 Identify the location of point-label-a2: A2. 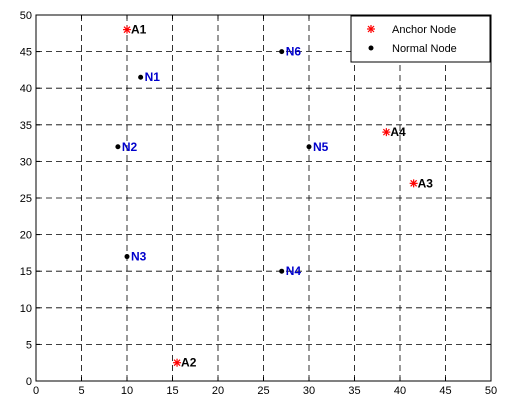
(189, 363).